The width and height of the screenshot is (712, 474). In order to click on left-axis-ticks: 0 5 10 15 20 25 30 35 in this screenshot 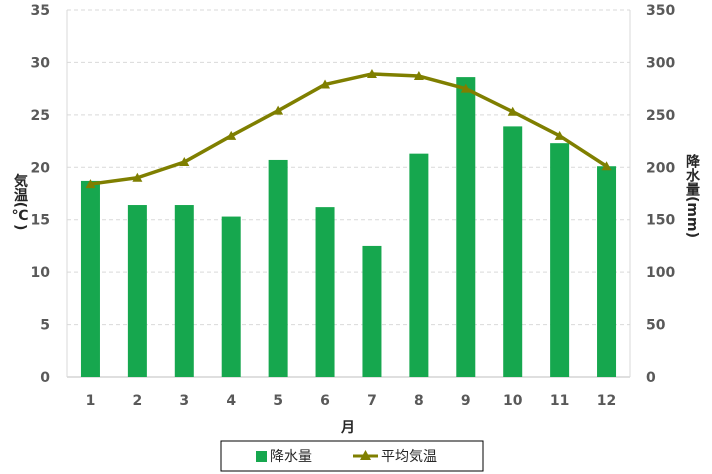, I will do `click(41, 194)`.